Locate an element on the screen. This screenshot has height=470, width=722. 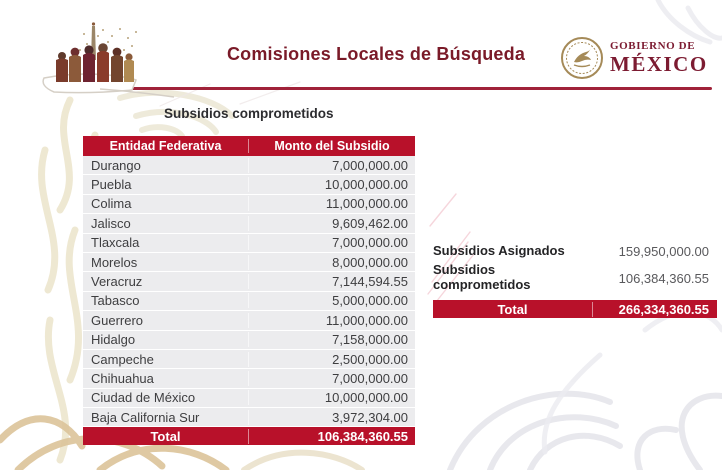
table-row: Ciudad de México 10,000,000.00 is located at coordinates (249, 398).